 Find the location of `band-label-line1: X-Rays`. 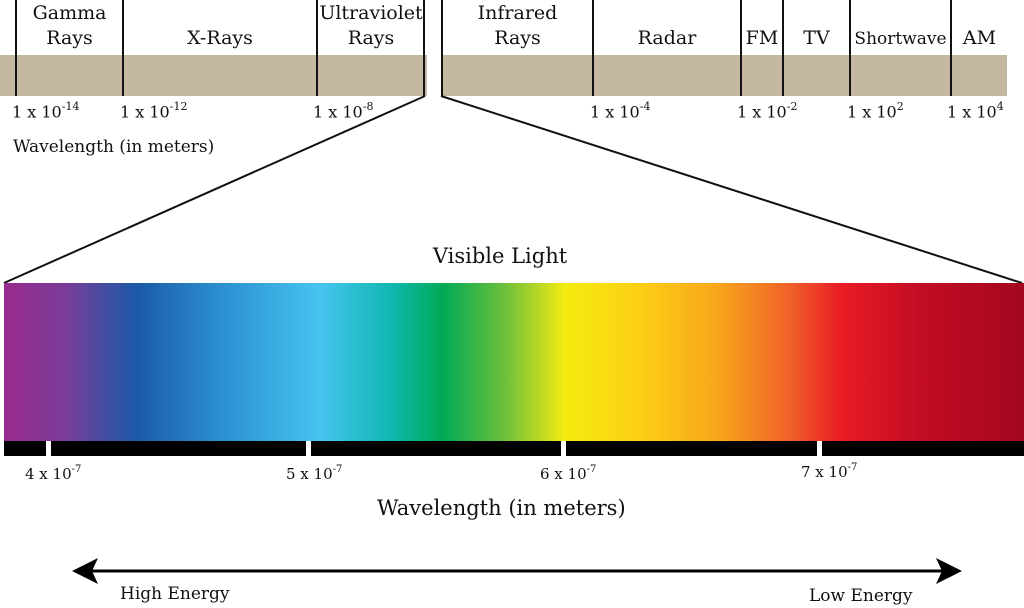

band-label-line1: X-Rays is located at coordinates (220, 38).